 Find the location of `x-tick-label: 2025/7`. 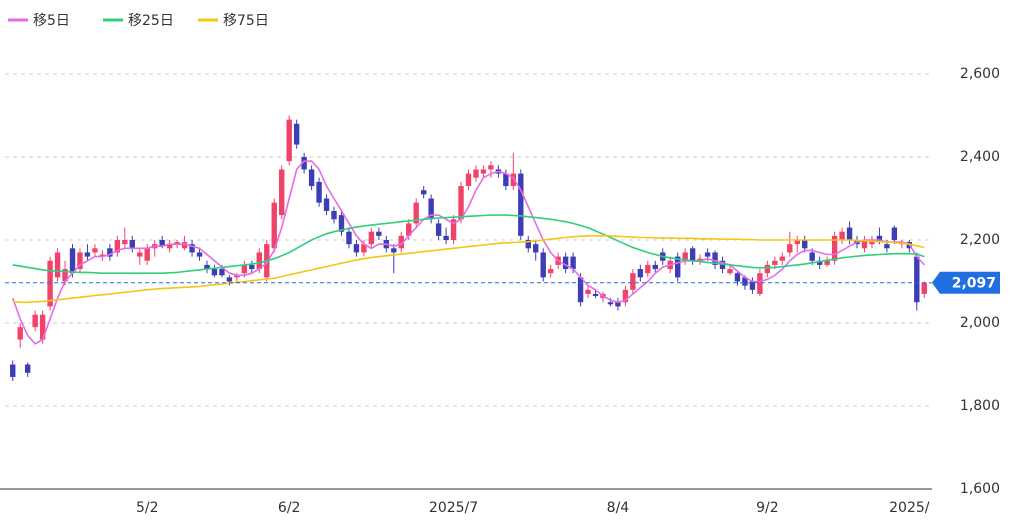

x-tick-label: 2025/7 is located at coordinates (453, 508).